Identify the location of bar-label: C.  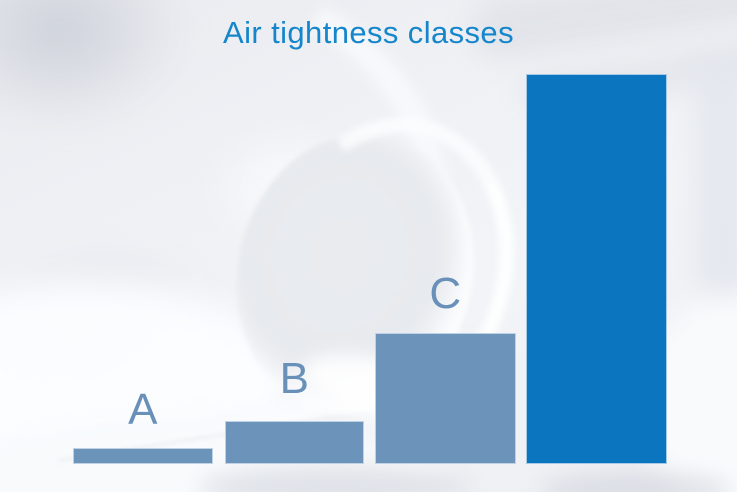
(445, 293).